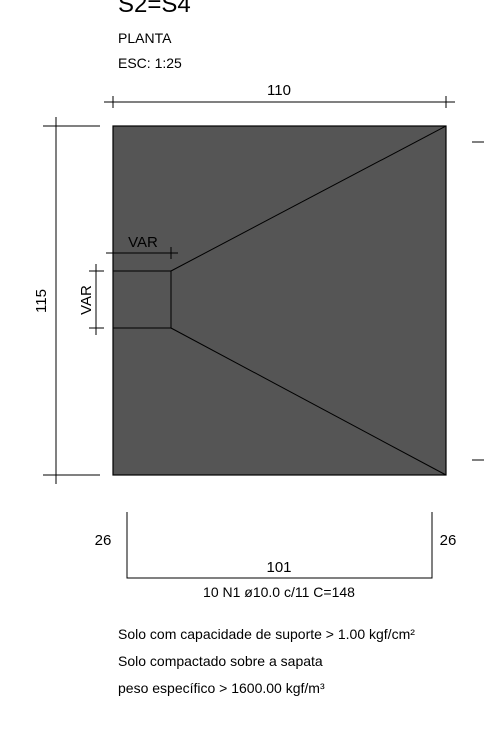  Describe the element at coordinates (66, 300) in the screenshot. I see `height-dimension: 115` at that location.